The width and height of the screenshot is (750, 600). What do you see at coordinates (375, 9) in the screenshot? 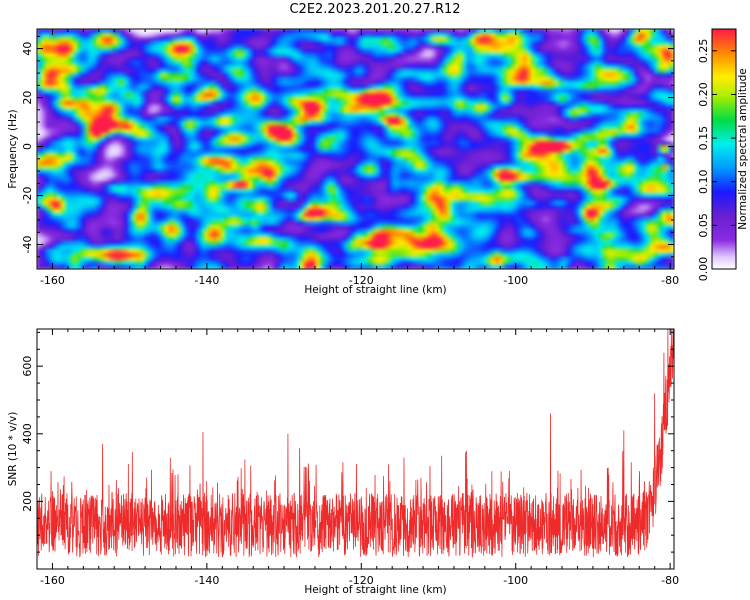
I see `chart-title: C2E2.2023.201.20.27.R12` at bounding box center [375, 9].